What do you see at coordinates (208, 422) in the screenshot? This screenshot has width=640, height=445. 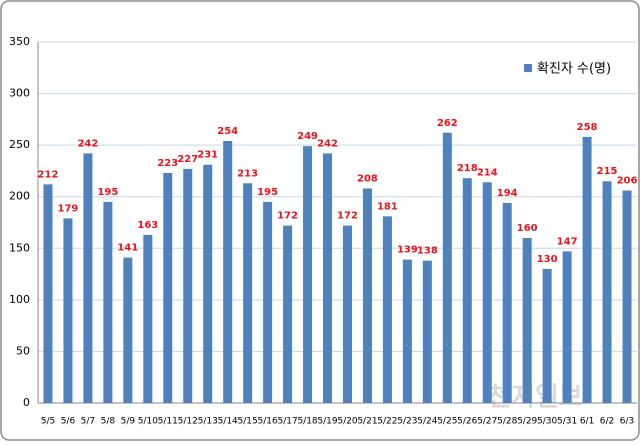 I see `x-tick-label: 5/13` at bounding box center [208, 422].